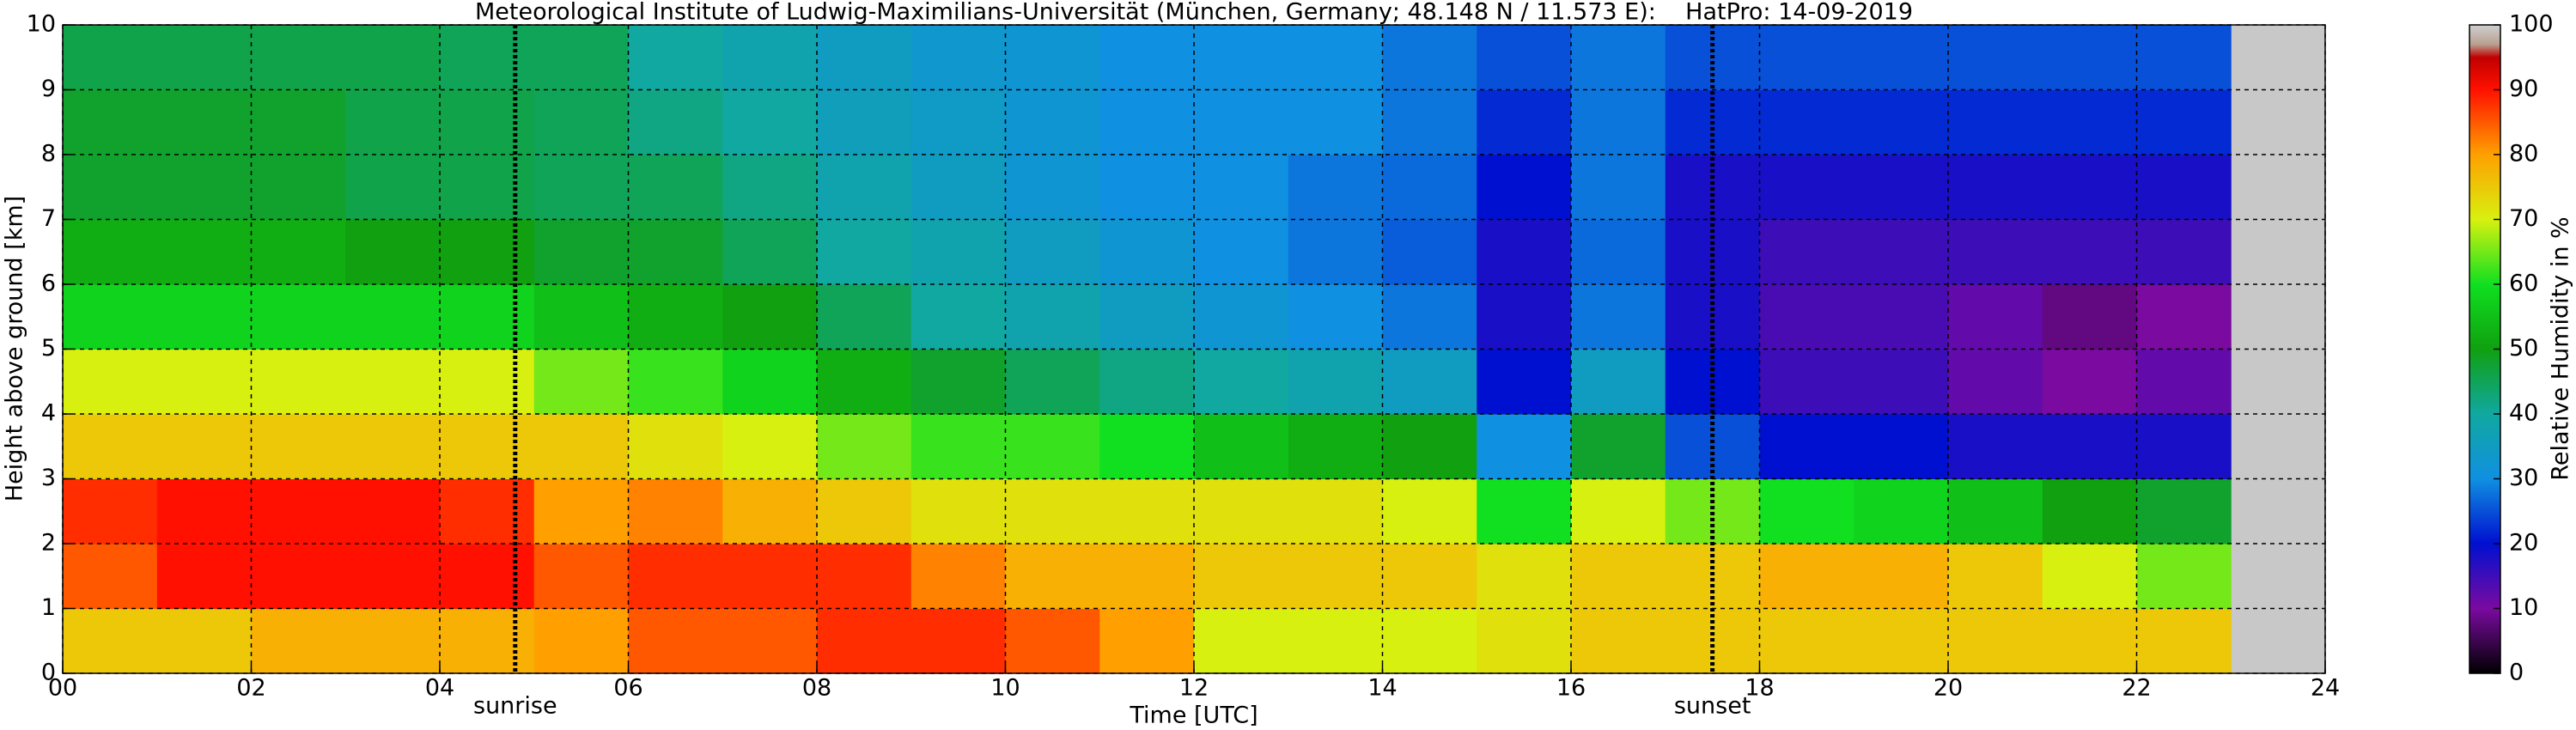 Image resolution: width=2576 pixels, height=730 pixels. I want to click on colorbar-tick-label: 100, so click(2531, 24).